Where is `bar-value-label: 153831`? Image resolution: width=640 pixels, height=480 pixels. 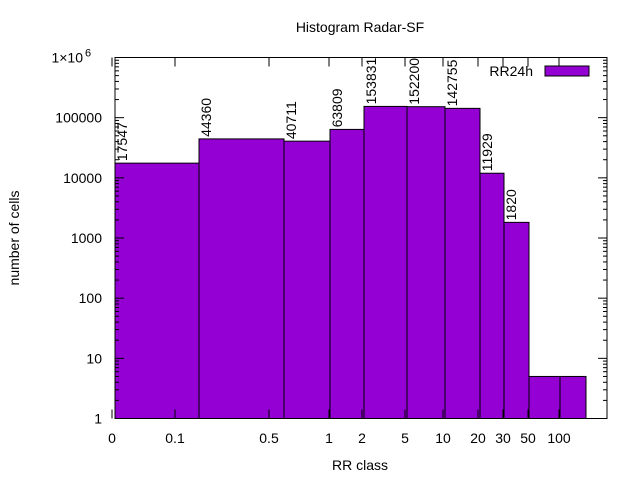 bar-value-label: 153831 is located at coordinates (371, 80).